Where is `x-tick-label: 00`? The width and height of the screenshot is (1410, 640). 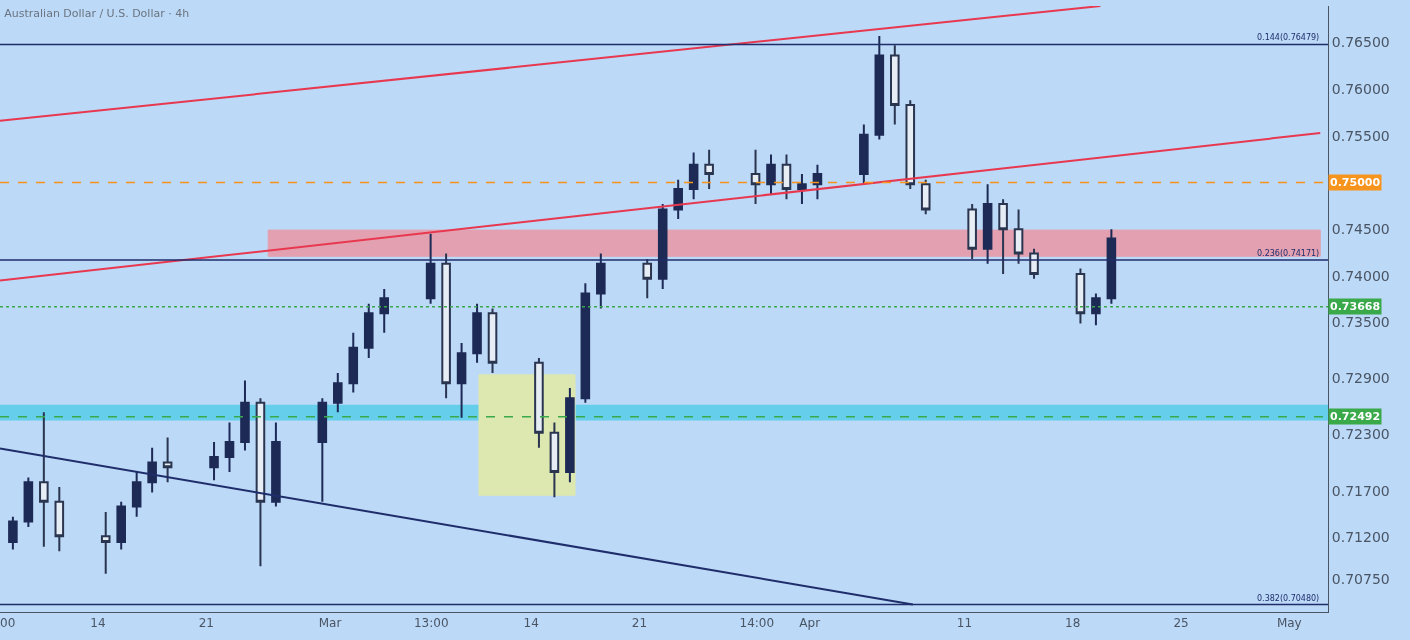
x-tick-label: 00 is located at coordinates (8, 623).